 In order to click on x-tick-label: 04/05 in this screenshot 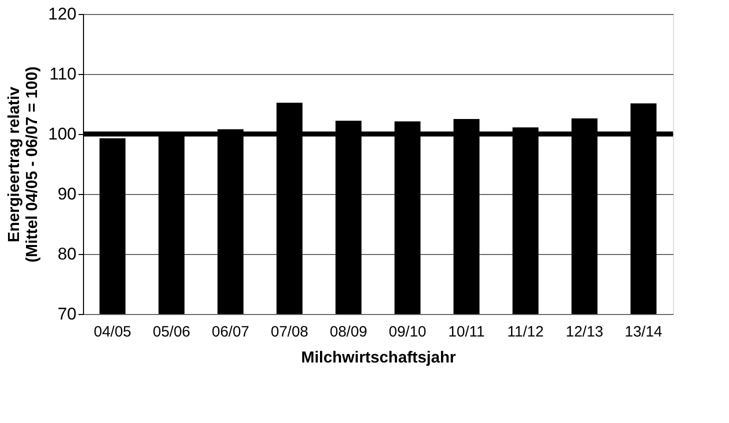, I will do `click(113, 332)`.